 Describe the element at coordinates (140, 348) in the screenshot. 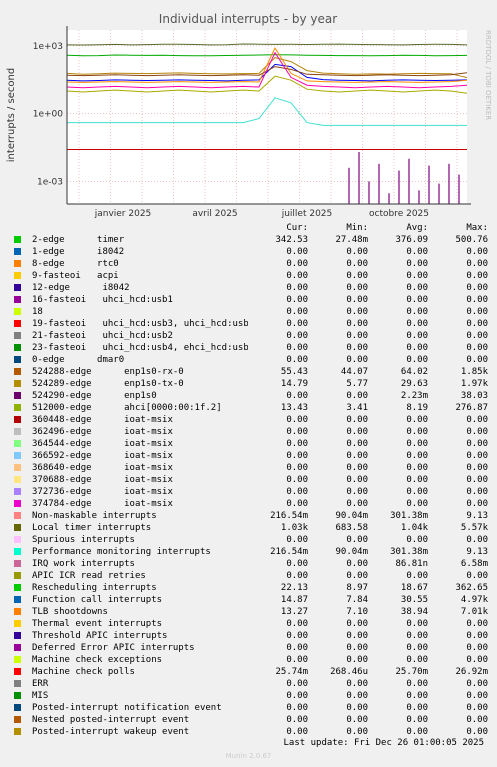

I see `legend-name: 23-fasteoi uhci_hcd:usb4, ehci_hcd:usb7` at that location.